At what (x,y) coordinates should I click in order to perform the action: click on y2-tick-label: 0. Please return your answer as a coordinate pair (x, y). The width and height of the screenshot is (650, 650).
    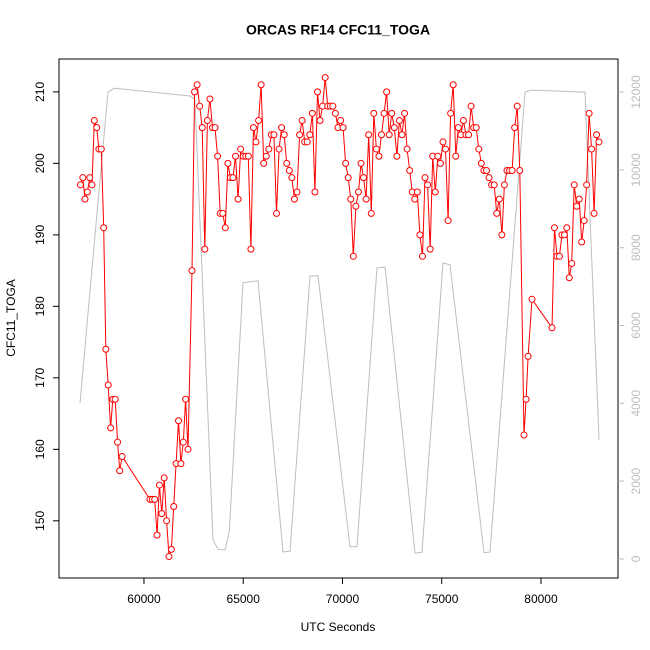
    Looking at the image, I should click on (636, 558).